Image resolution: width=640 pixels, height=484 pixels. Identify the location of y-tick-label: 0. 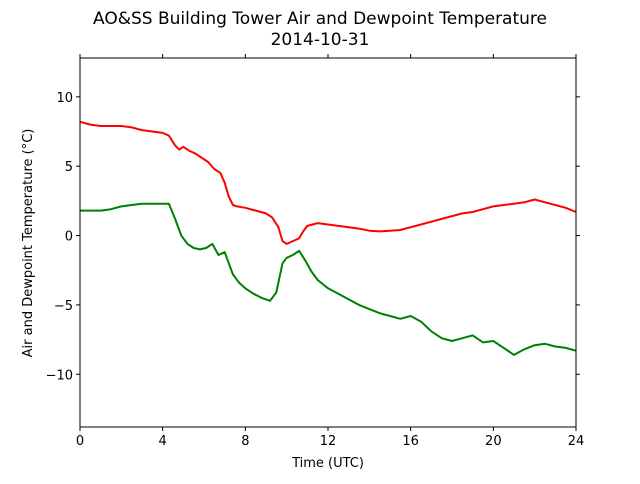
(69, 237).